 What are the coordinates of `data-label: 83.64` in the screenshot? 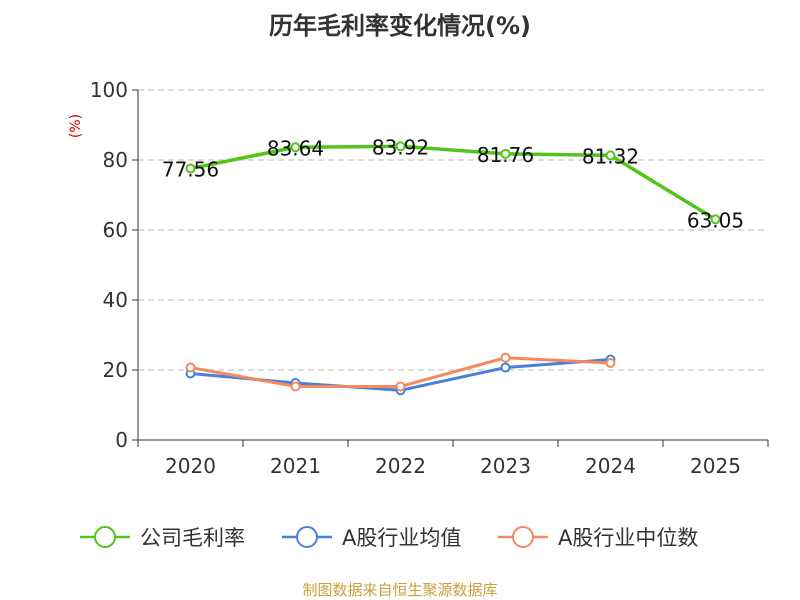 It's located at (295, 148).